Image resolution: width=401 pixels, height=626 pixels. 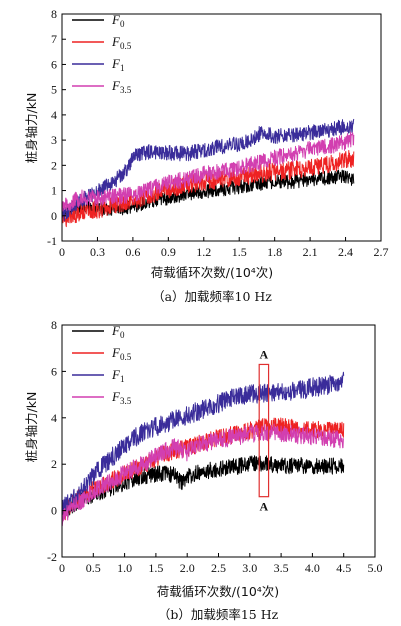 I want to click on chart-a-legend-label: F0, so click(x=118, y=20).